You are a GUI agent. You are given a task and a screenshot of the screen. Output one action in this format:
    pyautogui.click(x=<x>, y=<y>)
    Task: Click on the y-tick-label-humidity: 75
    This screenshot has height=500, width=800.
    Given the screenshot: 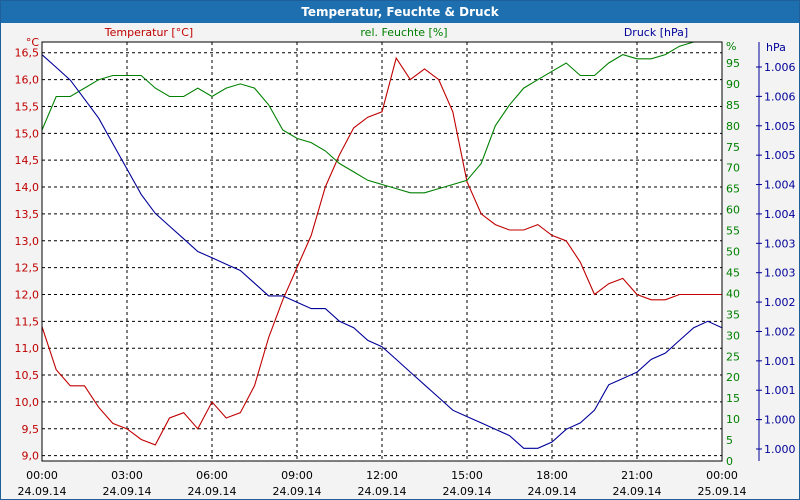 What is the action you would take?
    pyautogui.click(x=733, y=147)
    